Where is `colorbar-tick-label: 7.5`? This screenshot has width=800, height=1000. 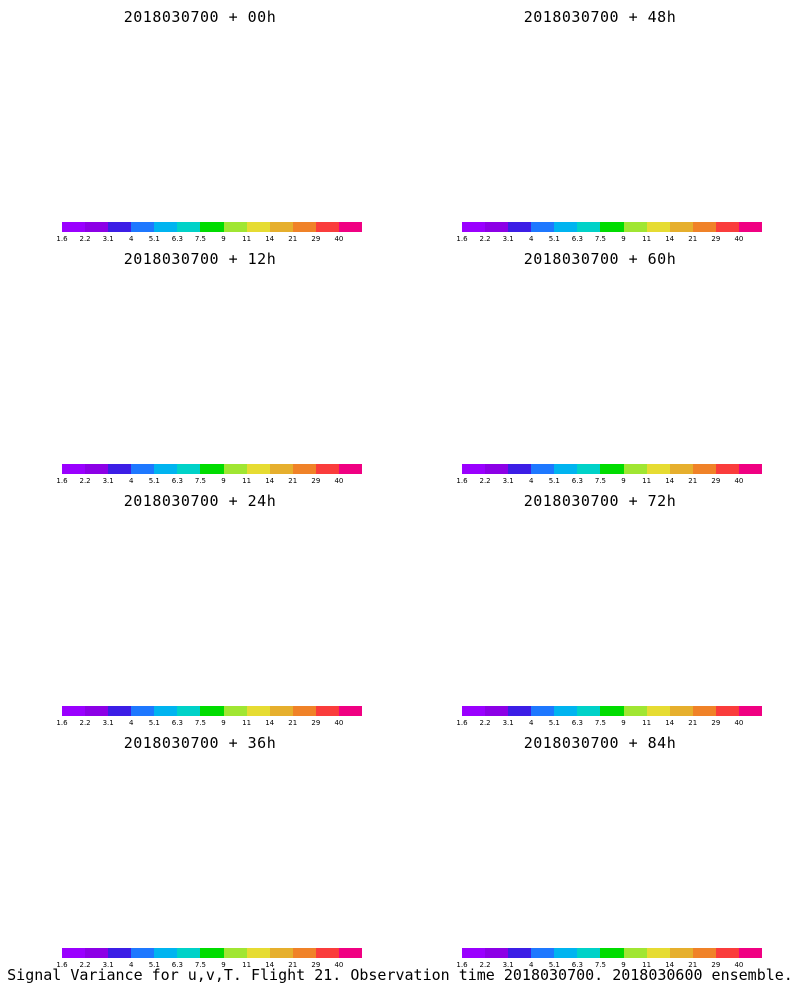
colorbar-tick-label: 7.5 is located at coordinates (600, 481).